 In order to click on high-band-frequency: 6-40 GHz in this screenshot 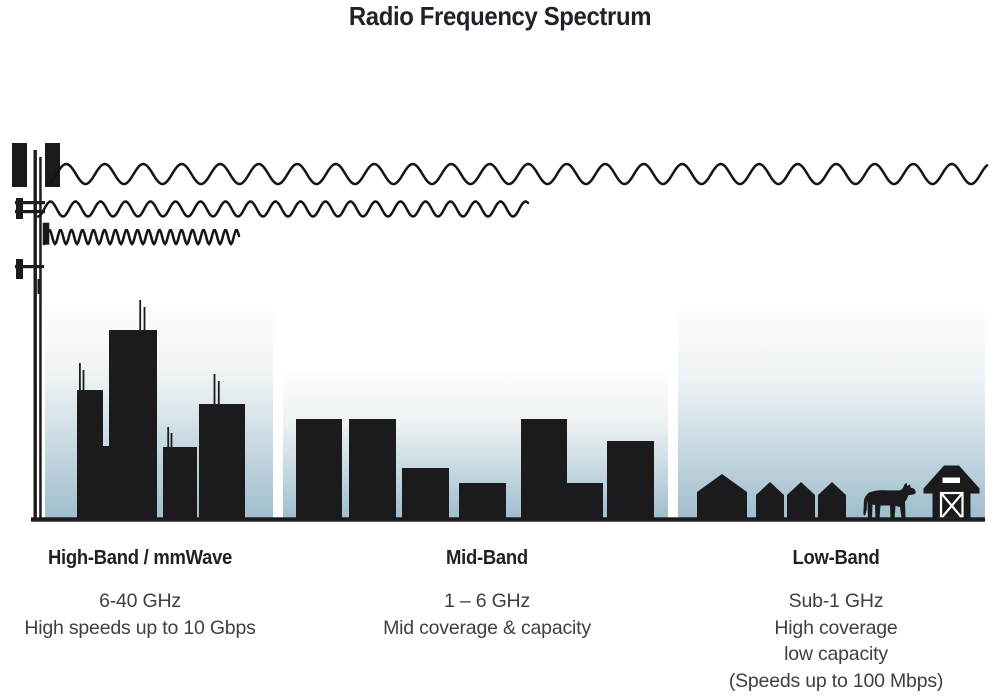, I will do `click(140, 601)`.